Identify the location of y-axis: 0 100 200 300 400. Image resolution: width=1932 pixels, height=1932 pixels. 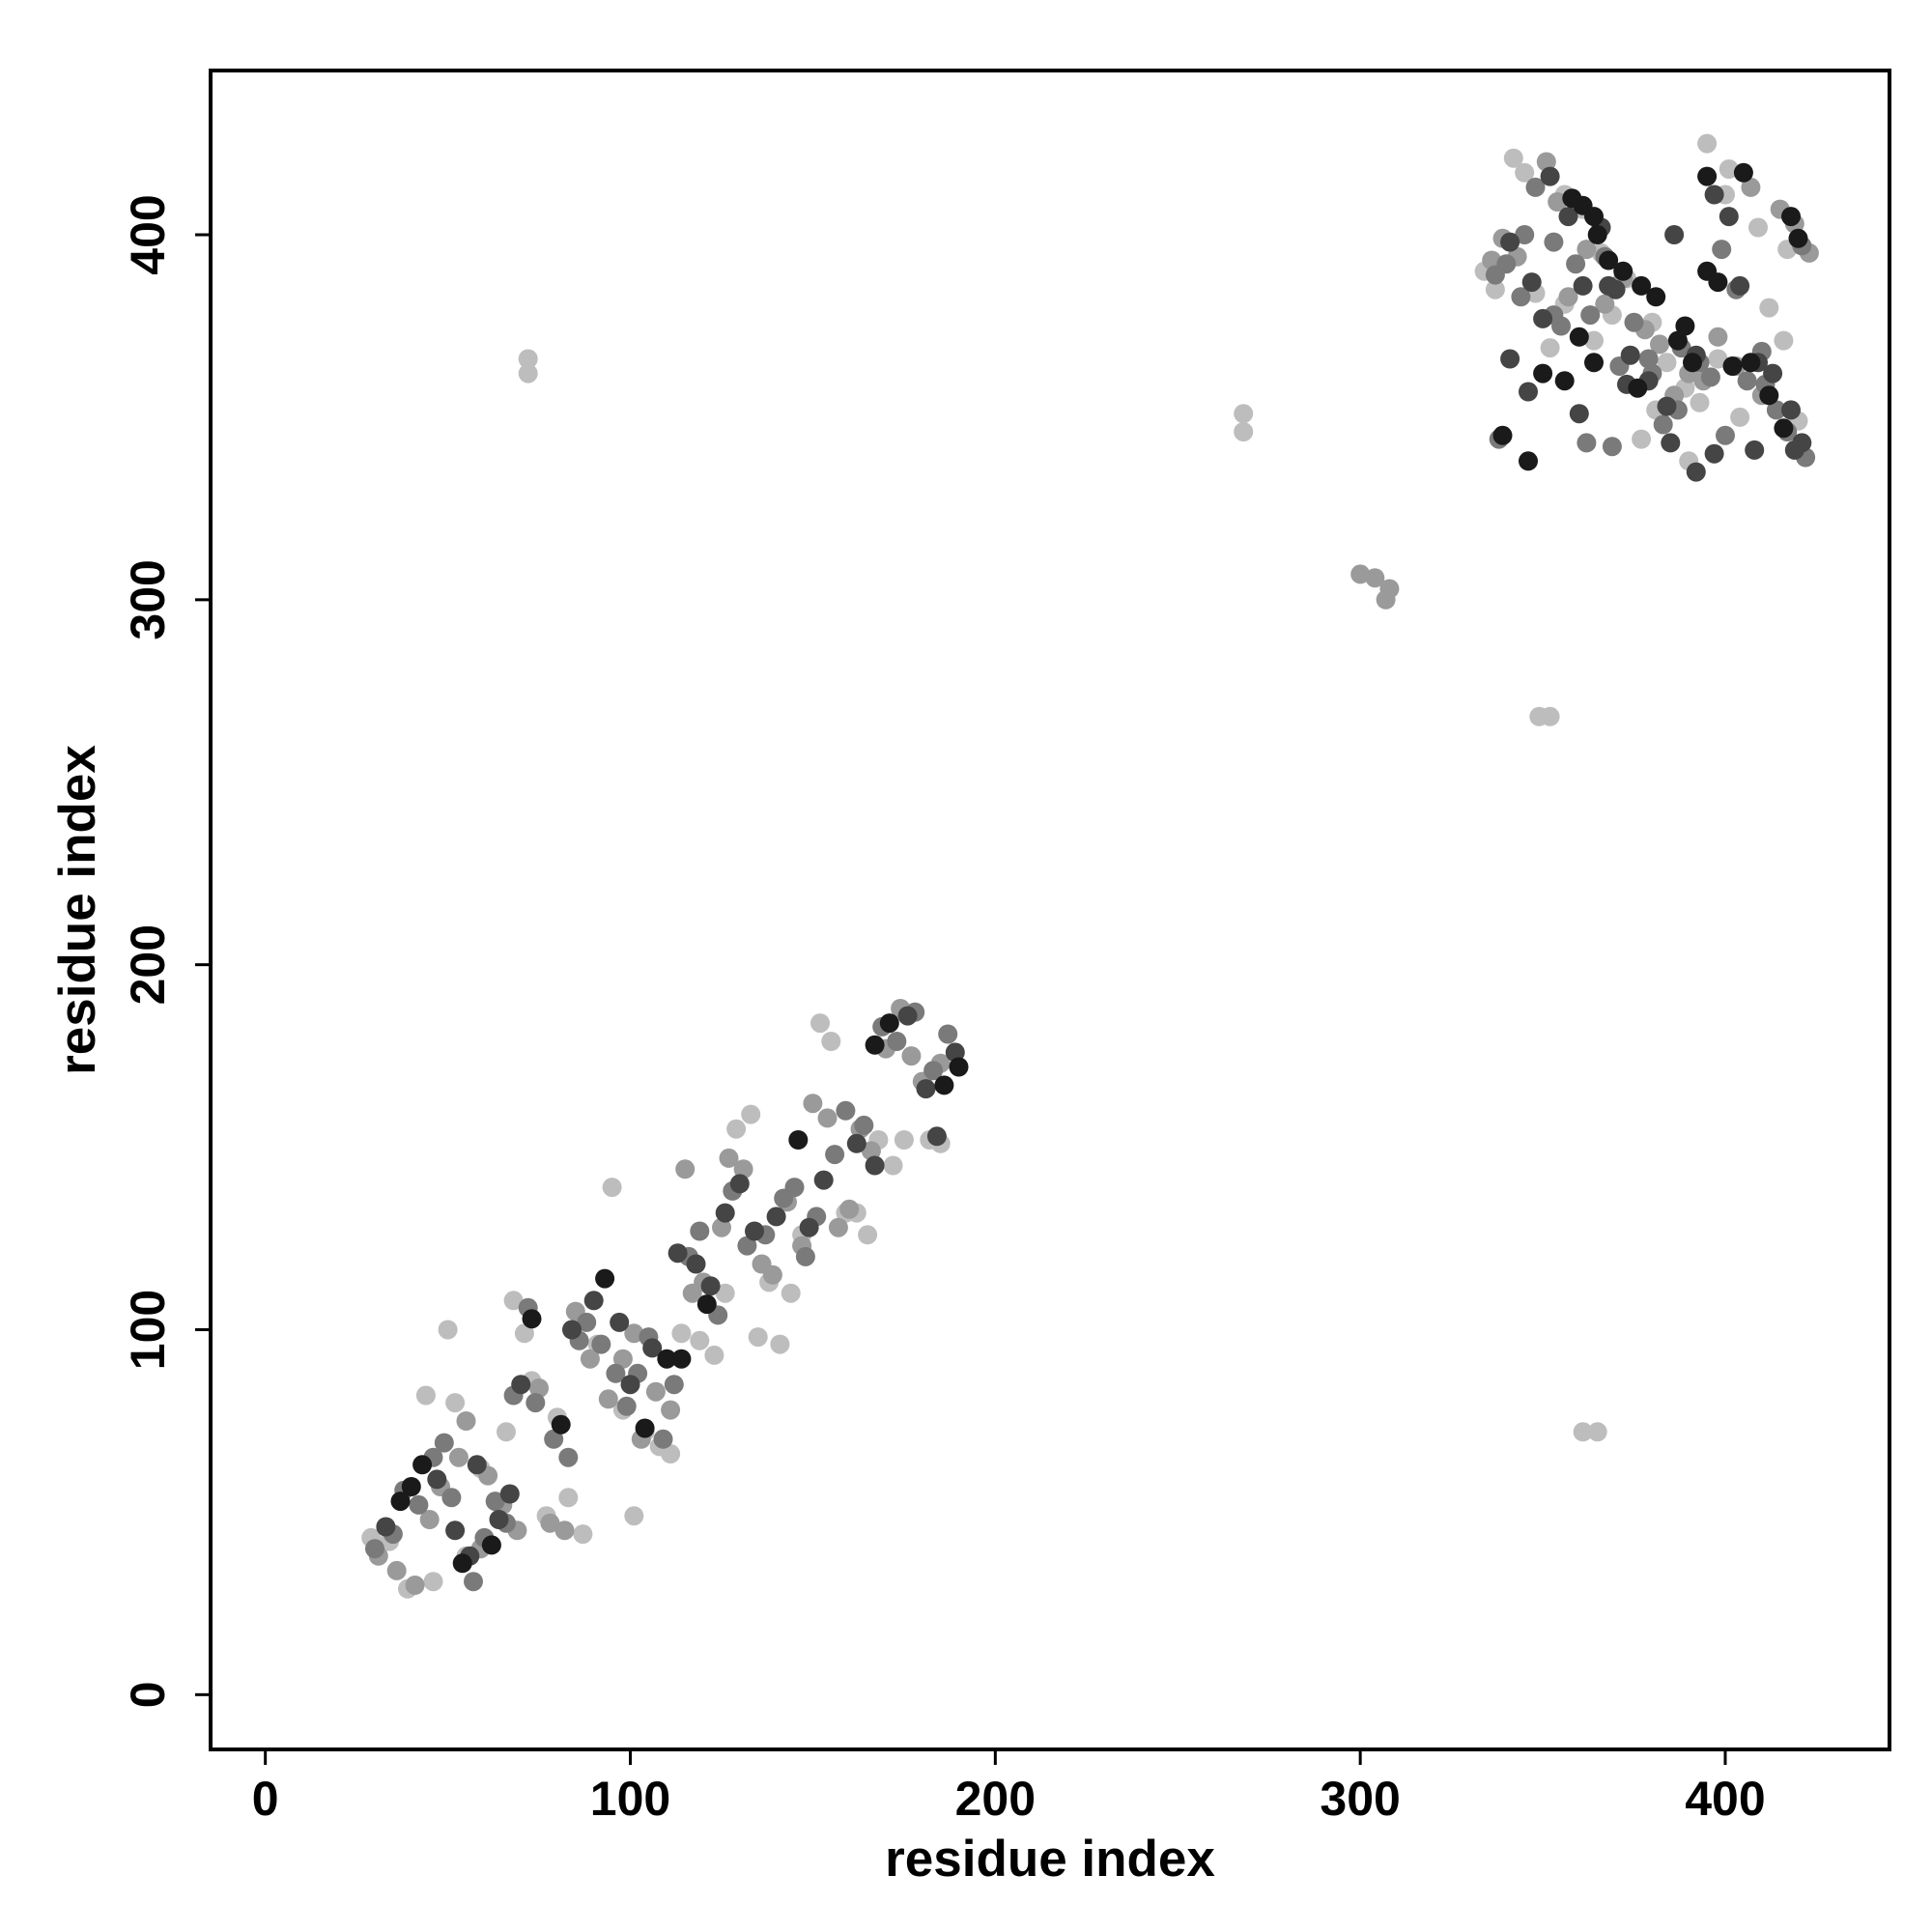
(166, 951).